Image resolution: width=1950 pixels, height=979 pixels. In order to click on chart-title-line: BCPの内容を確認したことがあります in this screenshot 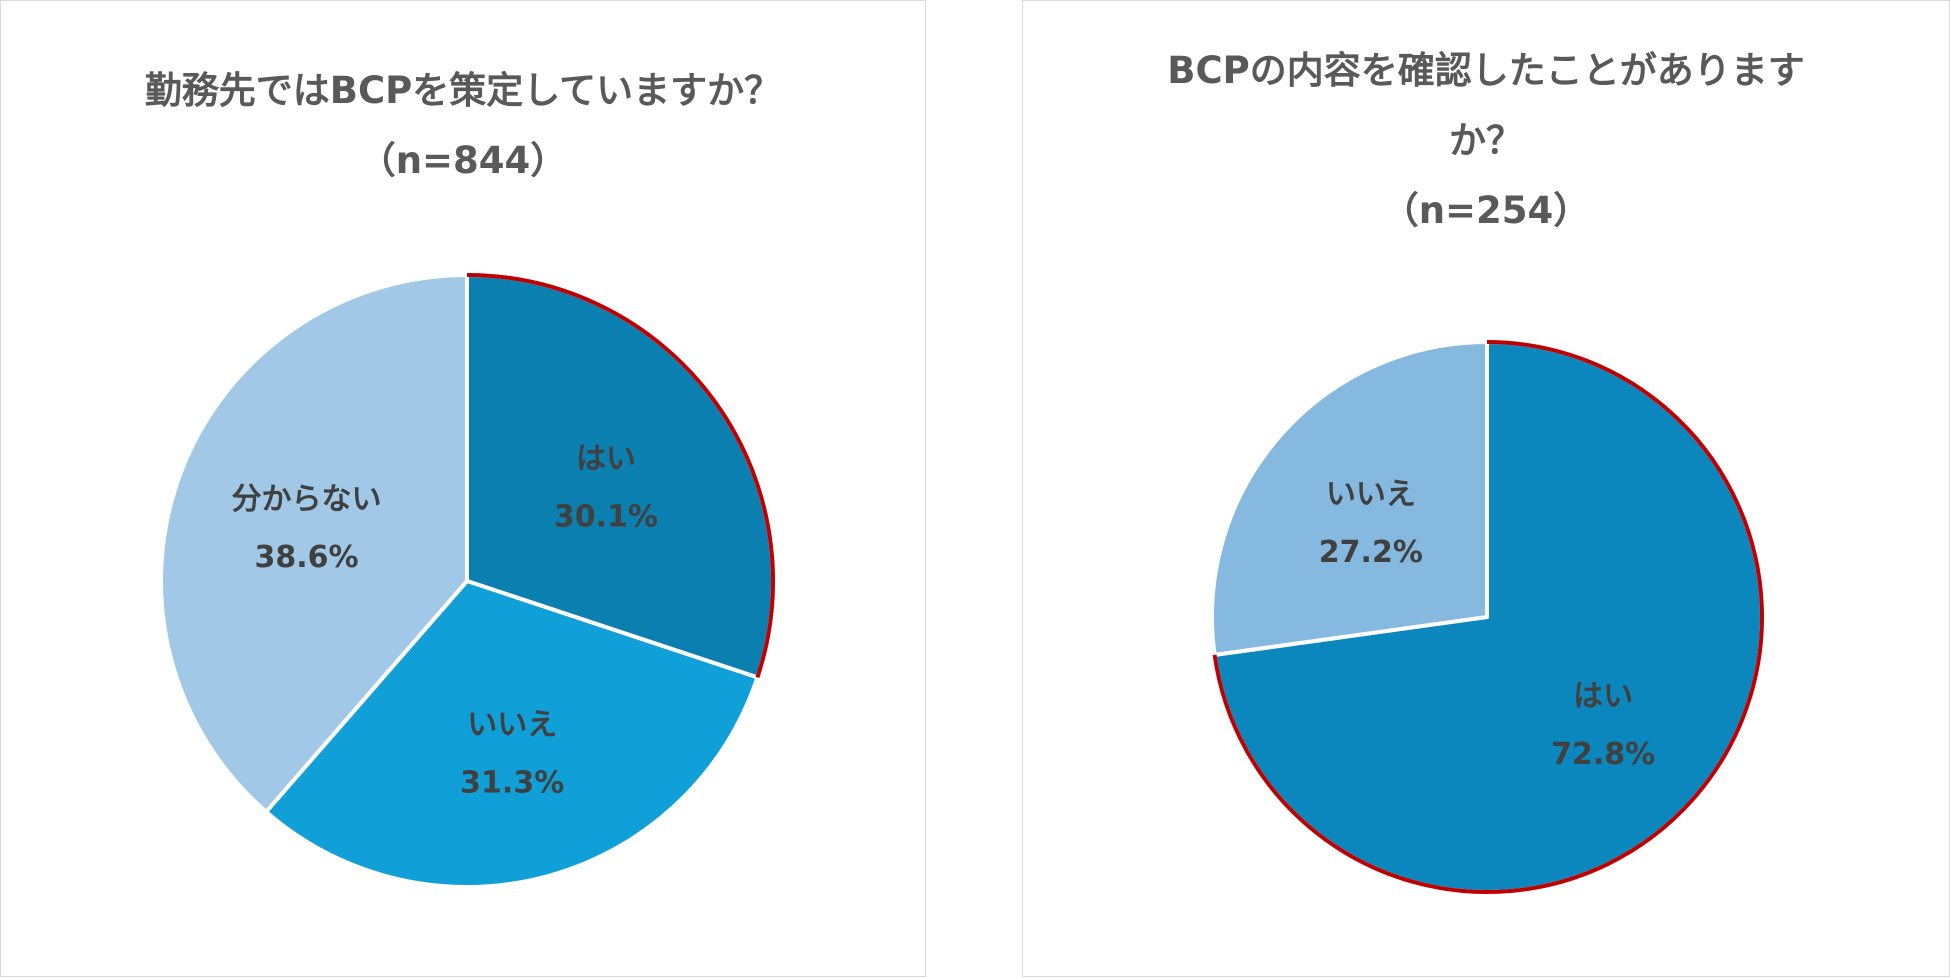, I will do `click(1486, 70)`.